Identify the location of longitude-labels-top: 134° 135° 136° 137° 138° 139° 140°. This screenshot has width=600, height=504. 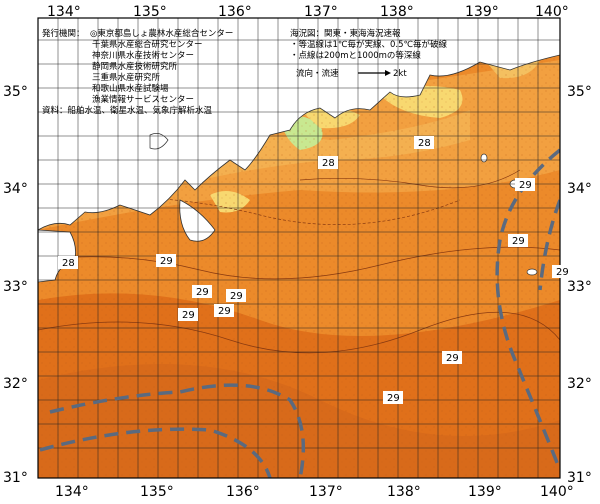
(308, 12).